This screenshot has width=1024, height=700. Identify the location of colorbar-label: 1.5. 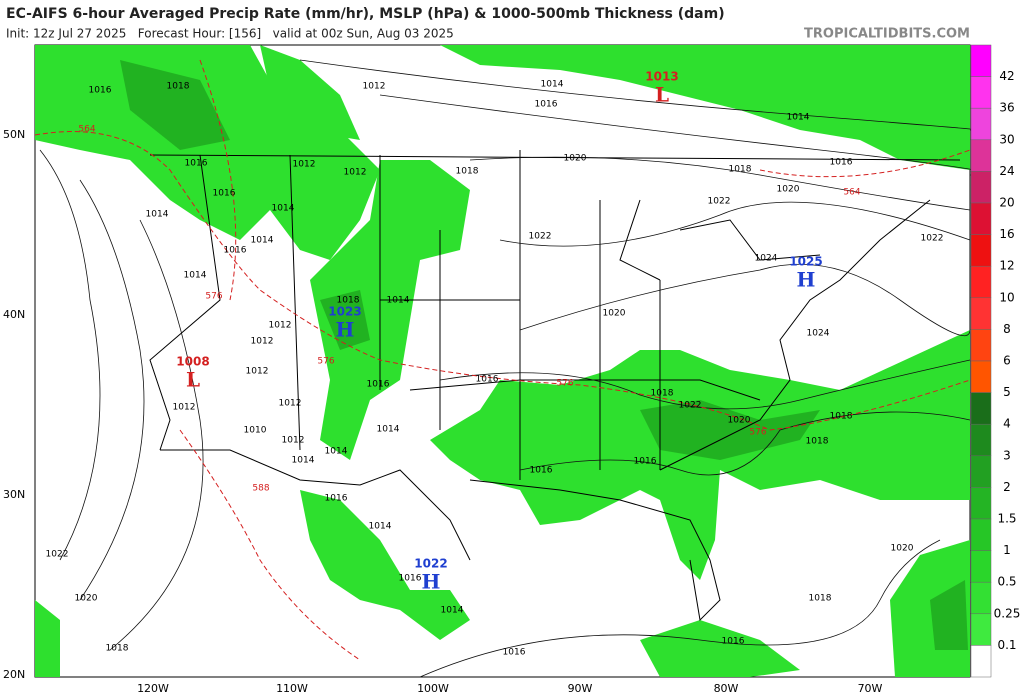
(1006, 519).